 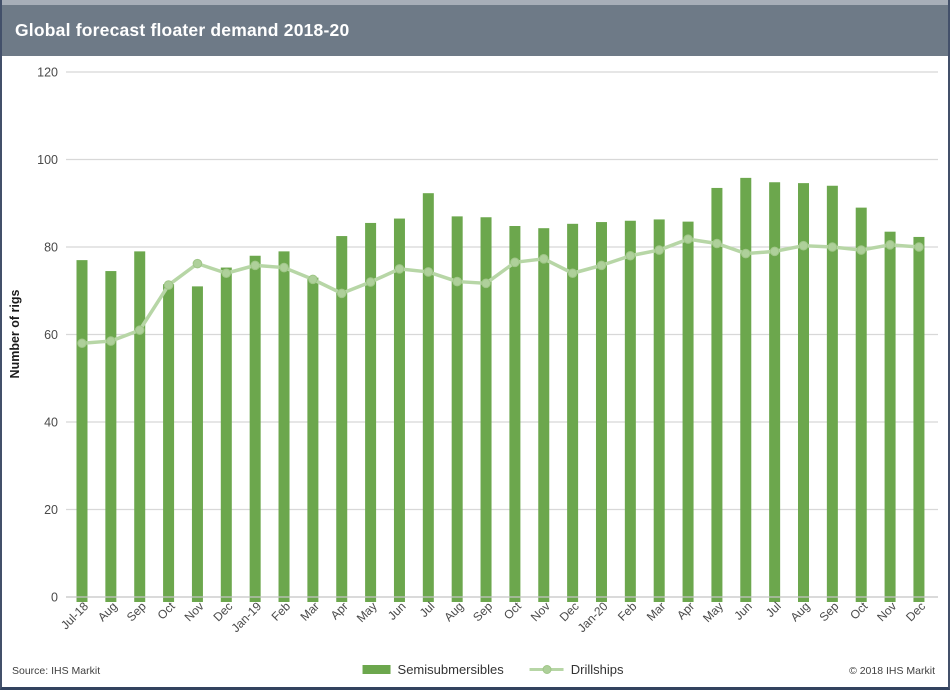 I want to click on legend-item-drillships: Drillships, so click(x=576, y=669).